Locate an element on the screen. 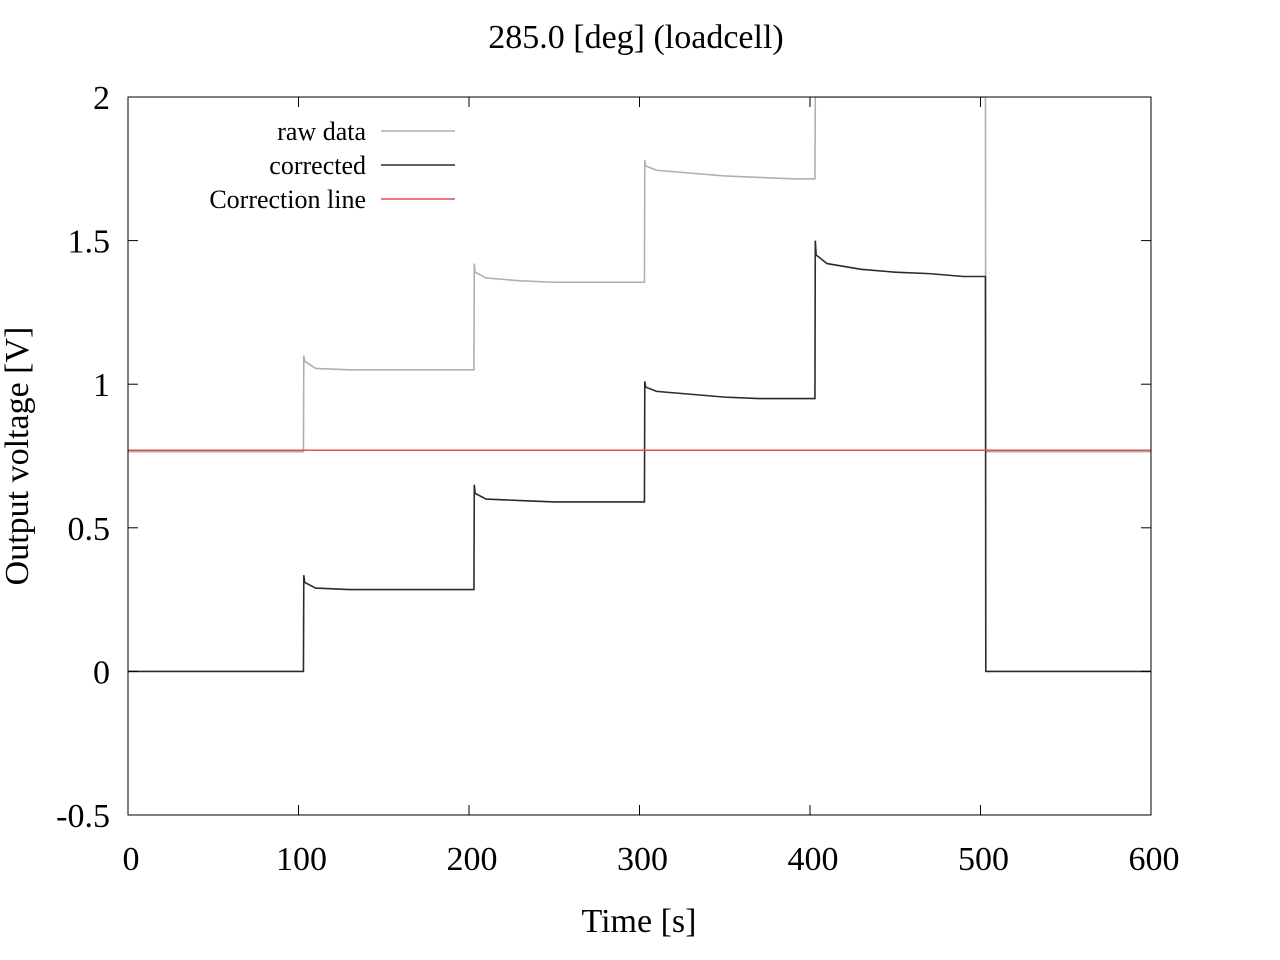 This screenshot has width=1280, height=960. x-tick-label: 500 is located at coordinates (983, 859).